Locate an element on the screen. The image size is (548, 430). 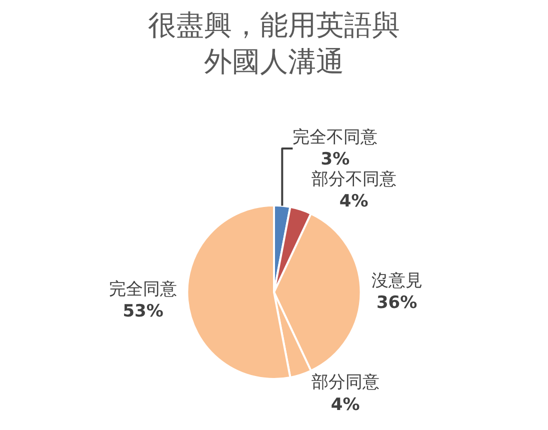
slice-label: 完全同意 is located at coordinates (143, 290).